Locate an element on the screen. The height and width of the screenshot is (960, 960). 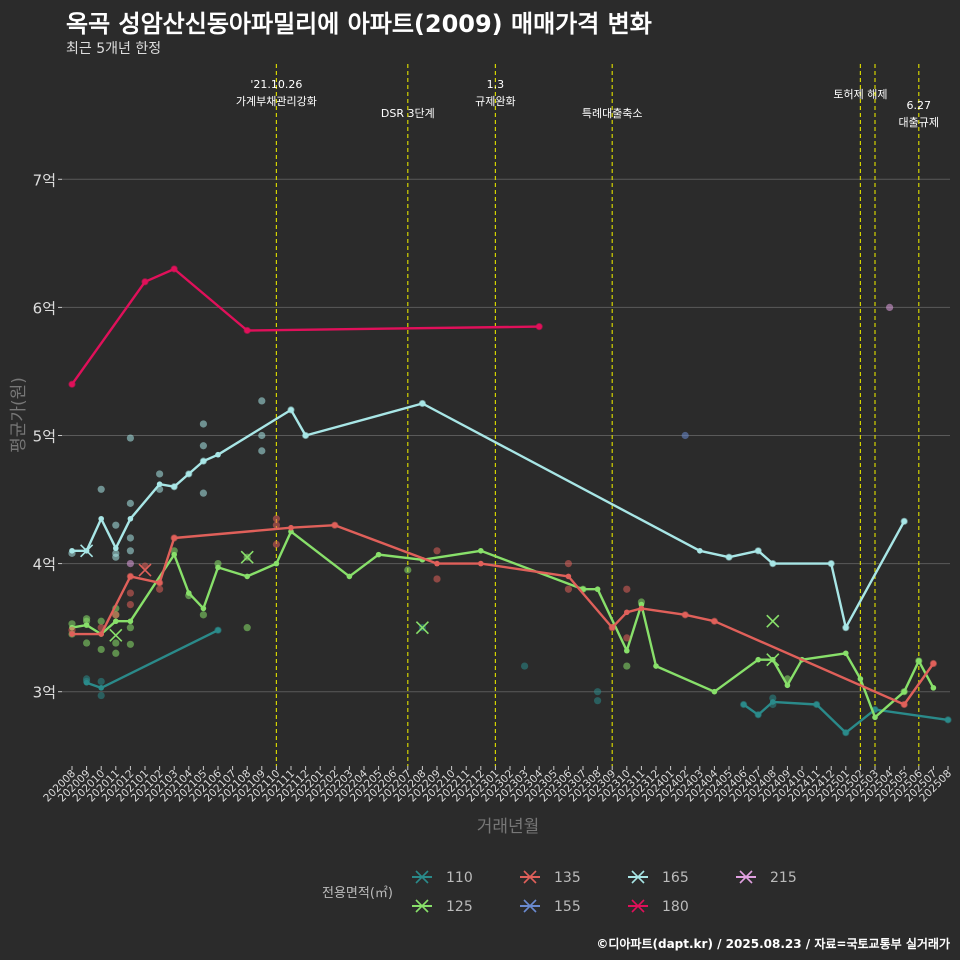
legend-label: 215 is located at coordinates (783, 878).